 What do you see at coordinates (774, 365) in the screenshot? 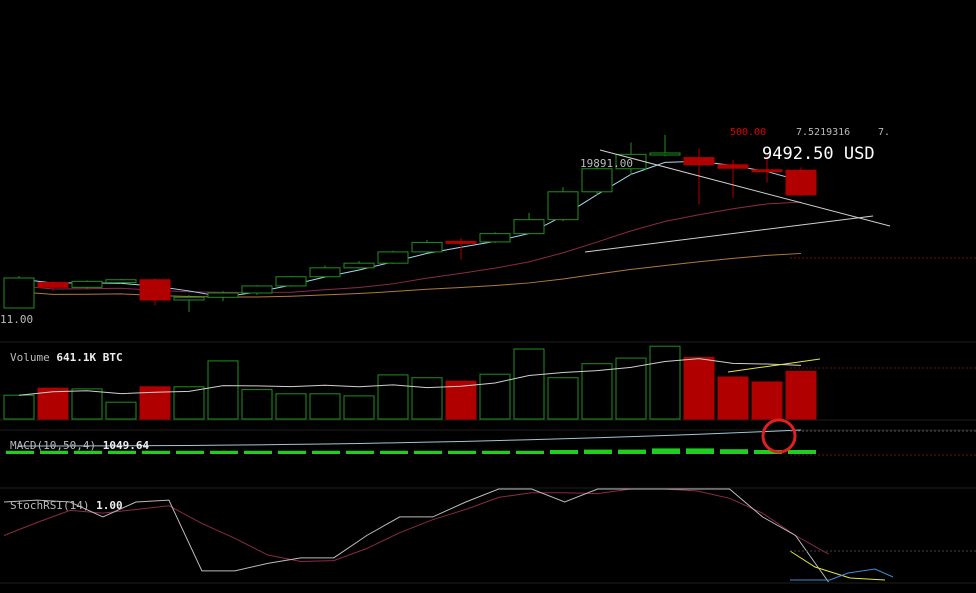
I see `volume-trend-line` at bounding box center [774, 365].